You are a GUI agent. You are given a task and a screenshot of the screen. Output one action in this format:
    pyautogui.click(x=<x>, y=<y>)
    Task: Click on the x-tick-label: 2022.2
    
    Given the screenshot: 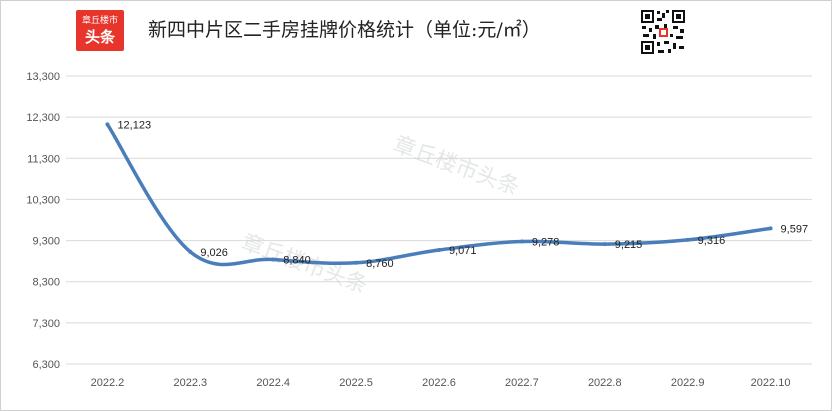 What is the action you would take?
    pyautogui.click(x=108, y=383)
    